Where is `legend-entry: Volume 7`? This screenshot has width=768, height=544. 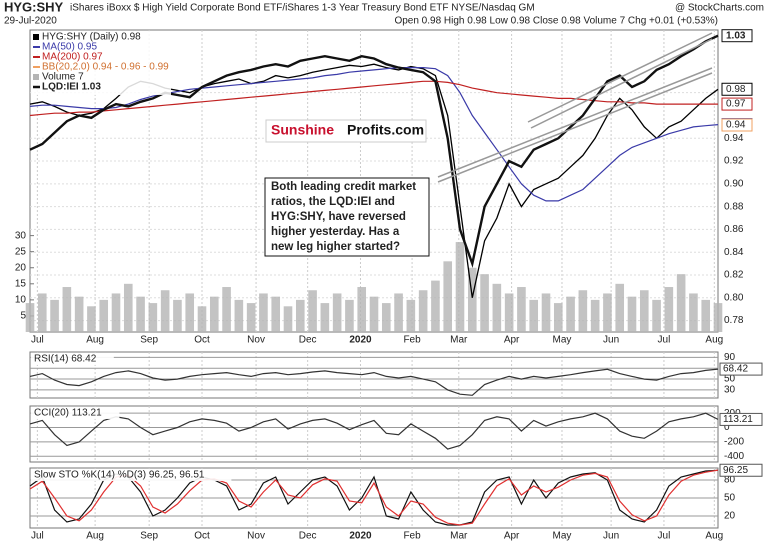
legend-entry: Volume 7 is located at coordinates (63, 77).